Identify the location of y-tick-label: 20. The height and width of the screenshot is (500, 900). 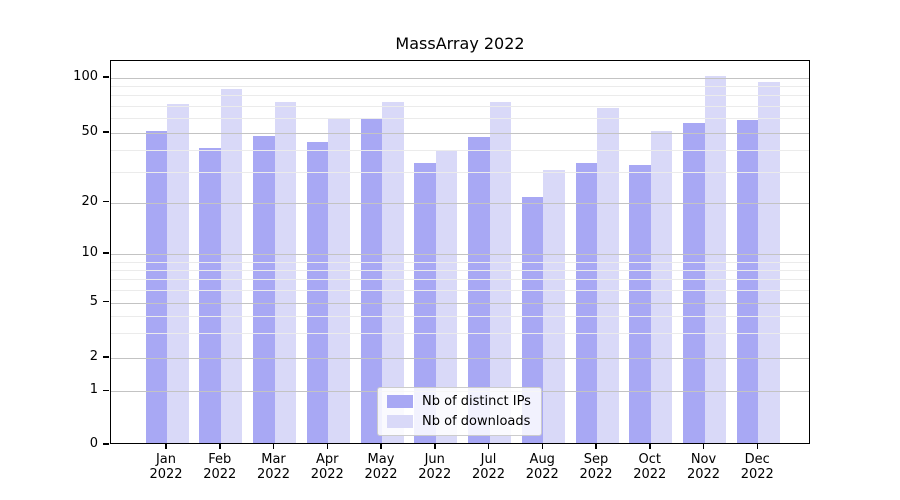
(89, 201).